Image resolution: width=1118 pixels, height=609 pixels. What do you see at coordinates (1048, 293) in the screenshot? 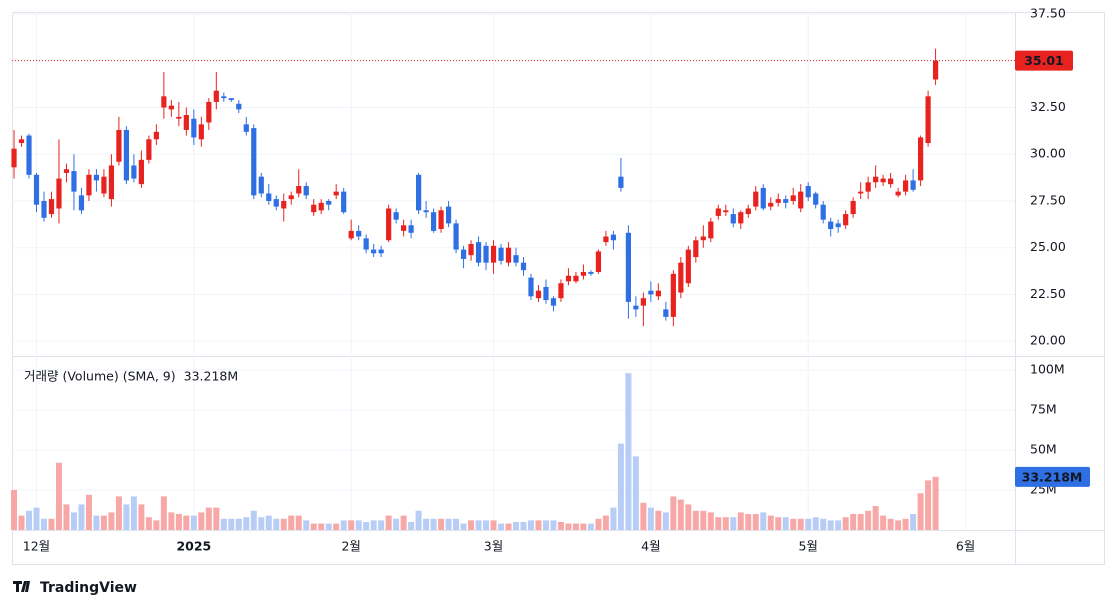
I see `y-tick-label: 22.50` at bounding box center [1048, 293].